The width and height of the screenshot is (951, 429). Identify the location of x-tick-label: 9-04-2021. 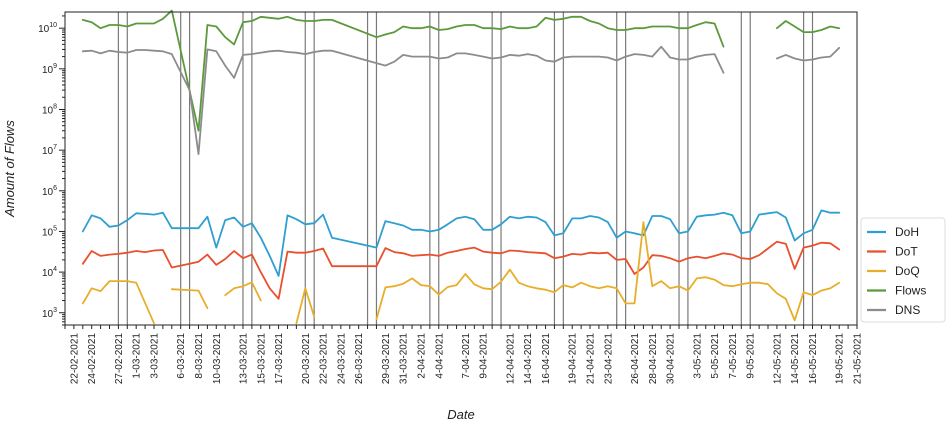
(484, 356).